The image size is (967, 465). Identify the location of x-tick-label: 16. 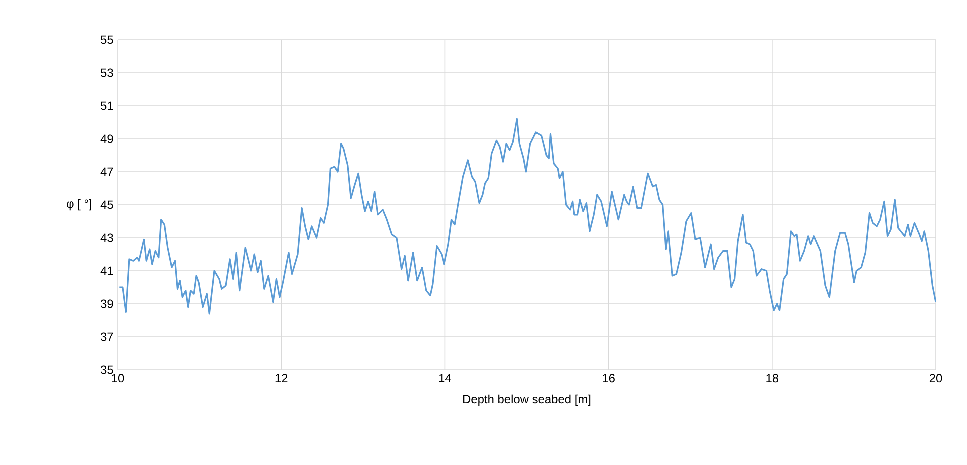
(609, 378).